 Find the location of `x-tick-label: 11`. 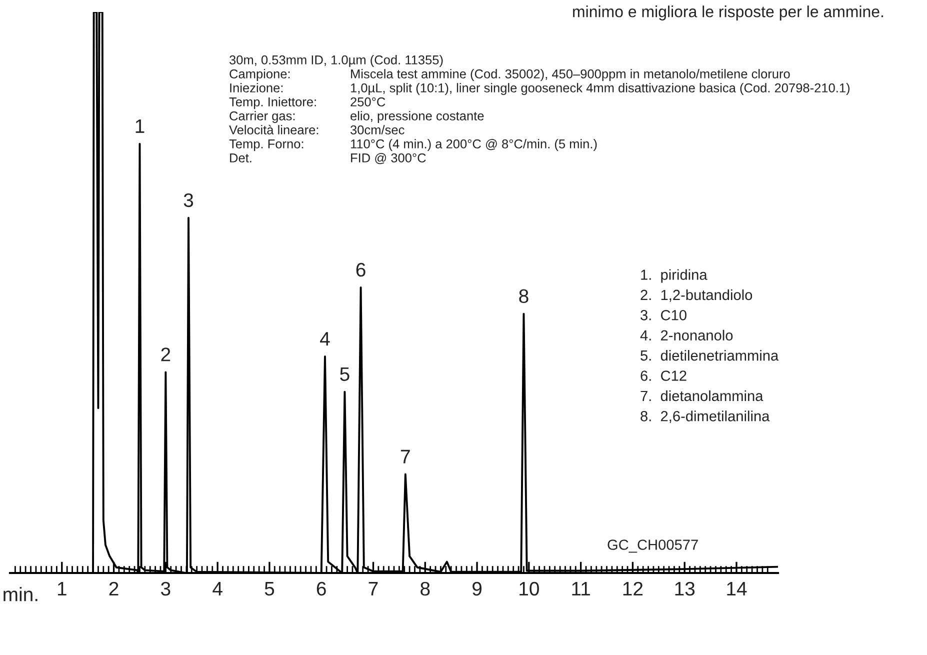

x-tick-label: 11 is located at coordinates (581, 589).